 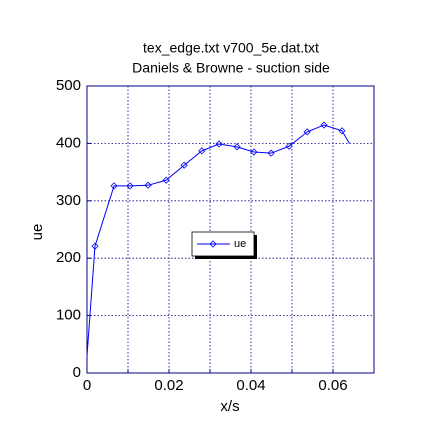 What do you see at coordinates (87, 385) in the screenshot?
I see `x-tick-label: 0` at bounding box center [87, 385].